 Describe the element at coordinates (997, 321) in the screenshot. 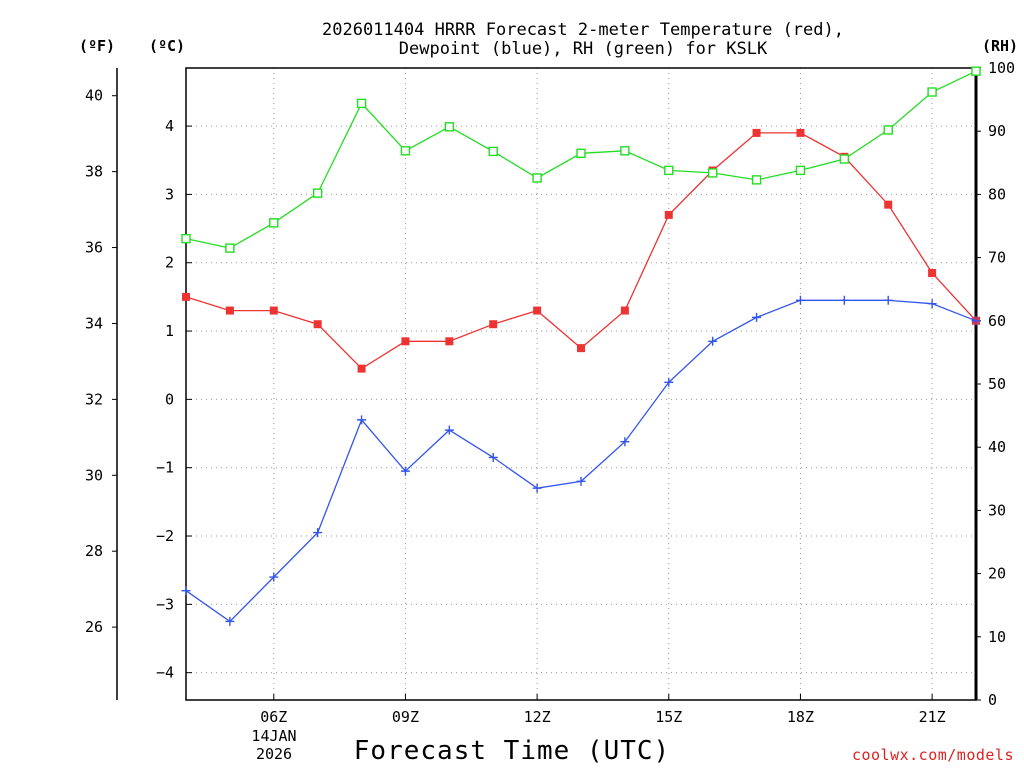

I see `rh-tick-label: 60` at that location.